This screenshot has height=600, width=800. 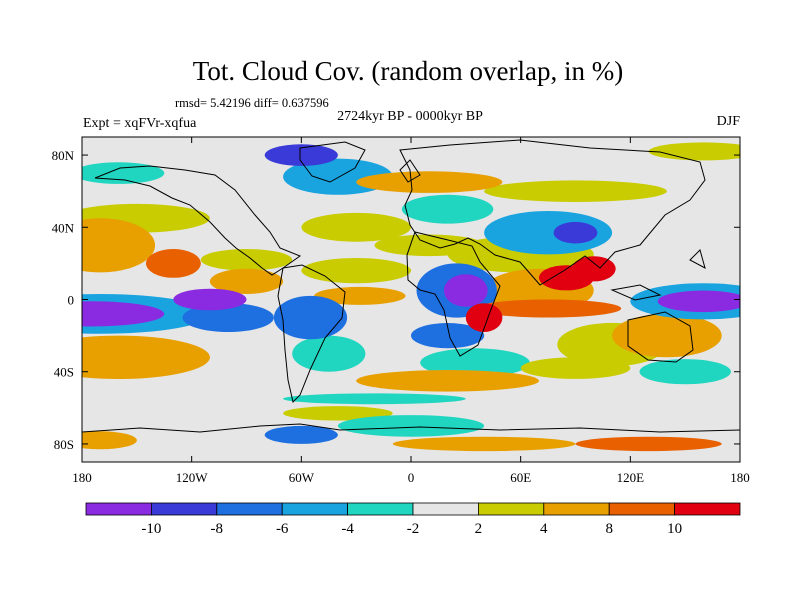 I want to click on colorbar-label-8: 10, so click(x=674, y=529).